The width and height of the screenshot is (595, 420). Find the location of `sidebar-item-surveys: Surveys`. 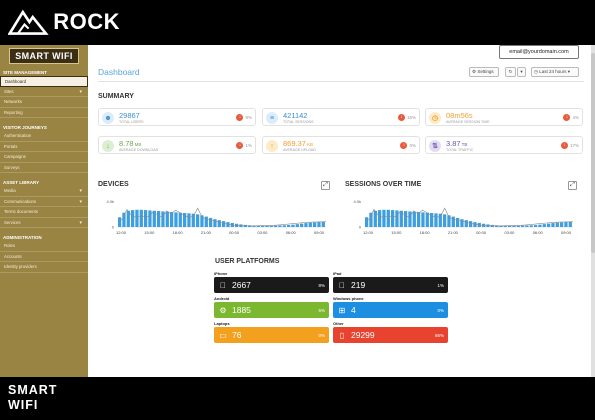

sidebar-item-surveys: Surveys is located at coordinates (44, 168).